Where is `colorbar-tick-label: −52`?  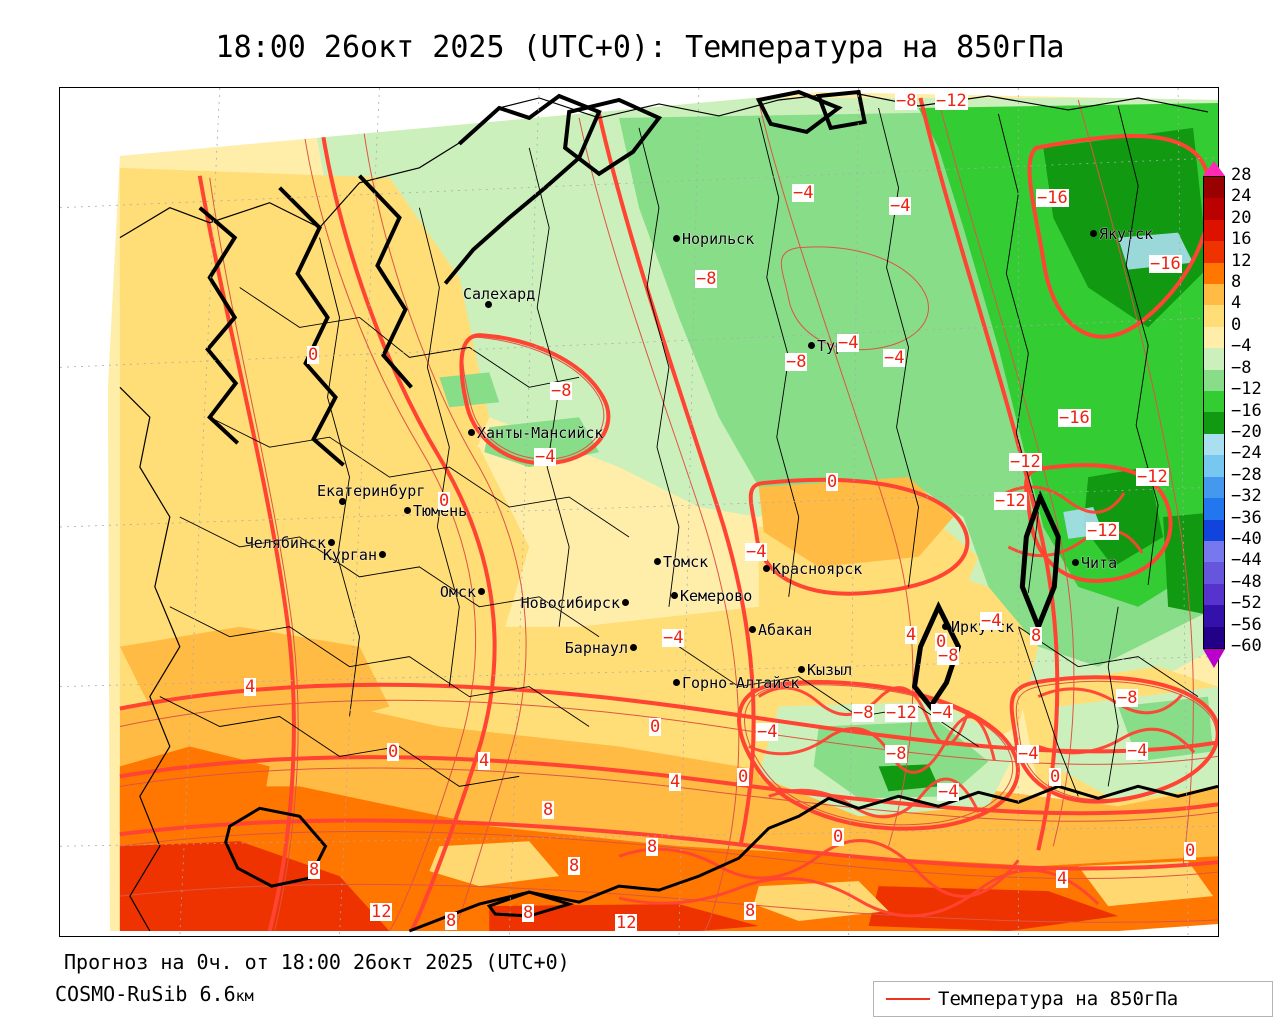
colorbar-tick-label: −52 is located at coordinates (1246, 603).